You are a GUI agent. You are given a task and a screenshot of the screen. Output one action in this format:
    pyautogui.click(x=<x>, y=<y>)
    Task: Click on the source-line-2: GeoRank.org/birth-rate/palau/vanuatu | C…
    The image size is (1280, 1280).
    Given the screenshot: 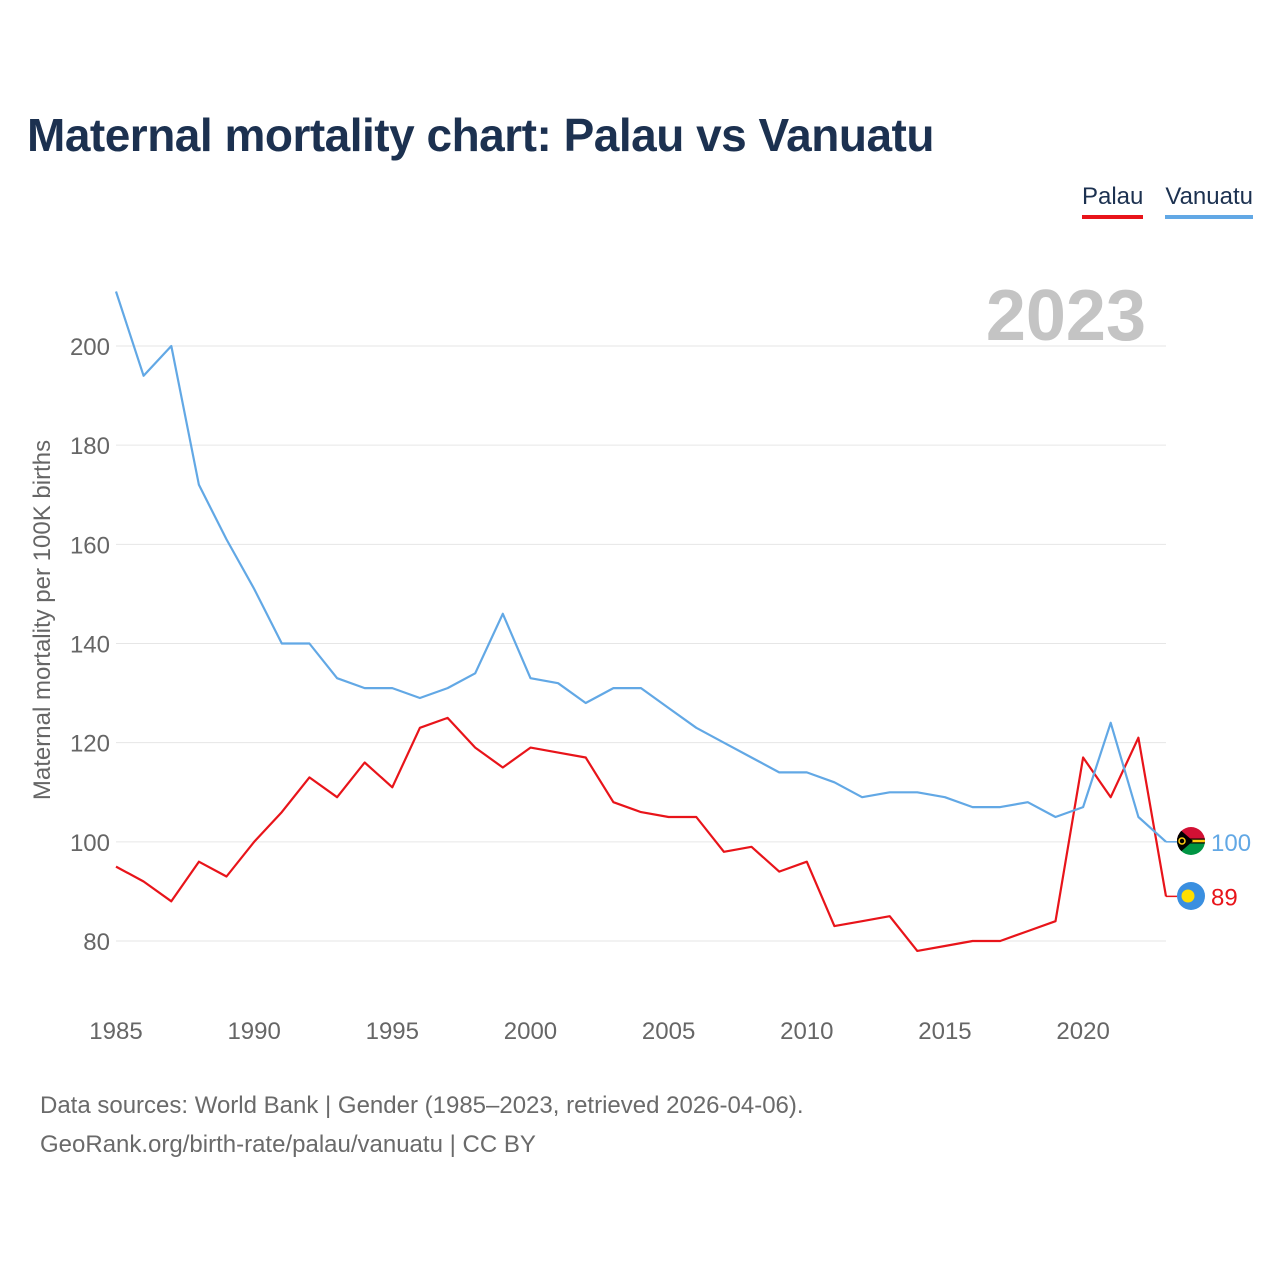 What is the action you would take?
    pyautogui.click(x=288, y=1144)
    